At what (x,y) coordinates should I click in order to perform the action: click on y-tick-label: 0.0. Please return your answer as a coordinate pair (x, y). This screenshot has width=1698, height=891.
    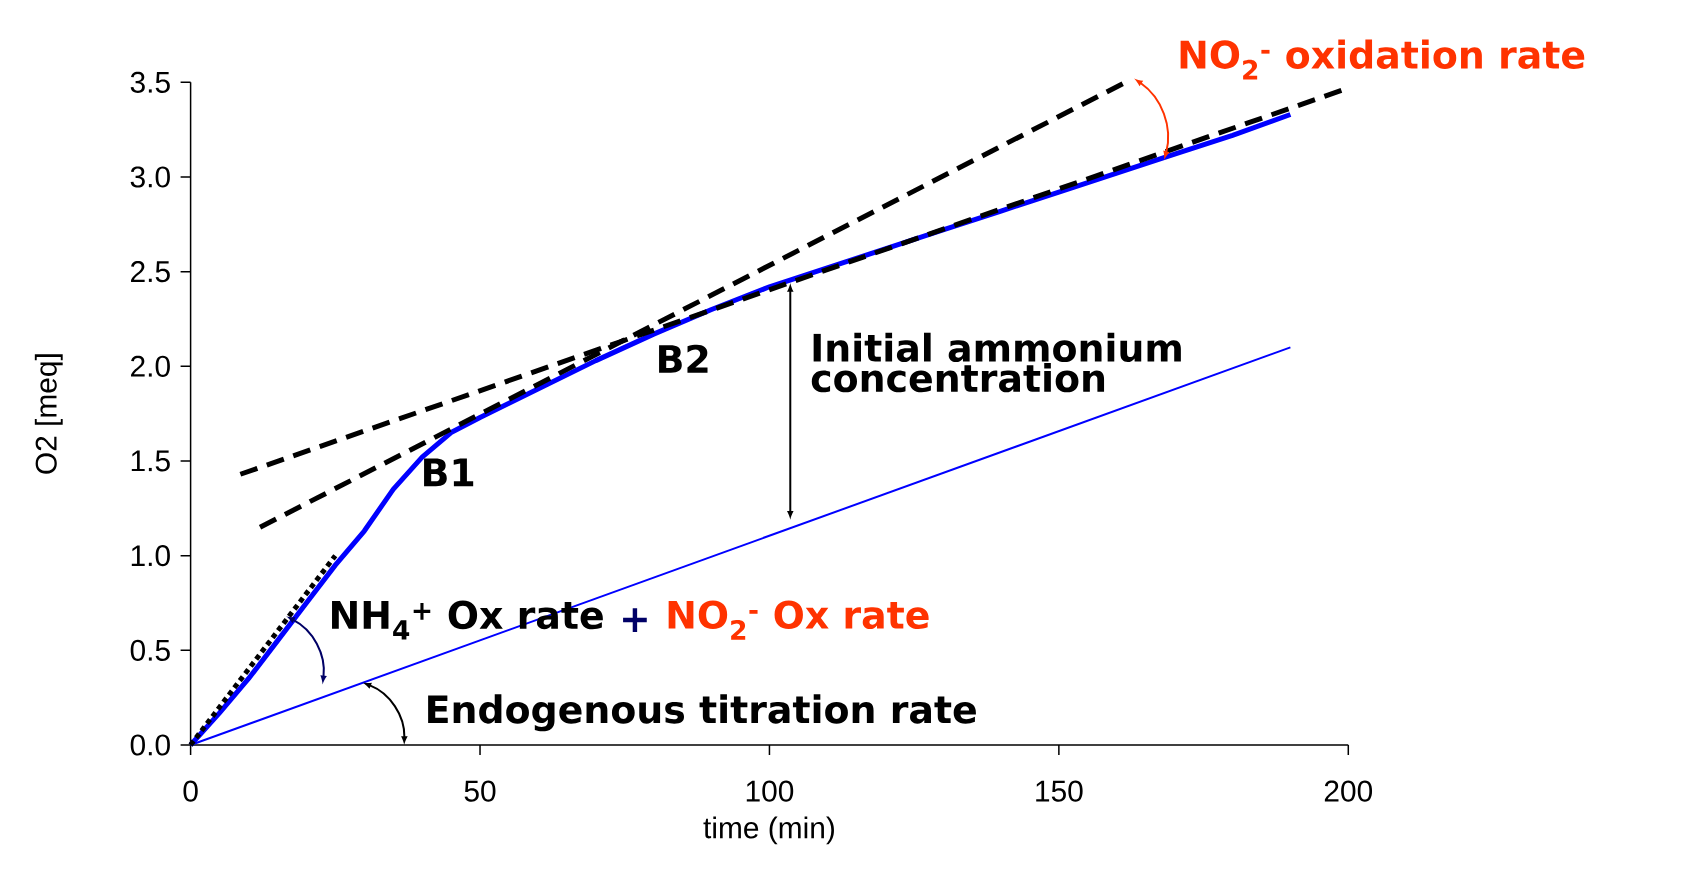
    Looking at the image, I should click on (150, 745).